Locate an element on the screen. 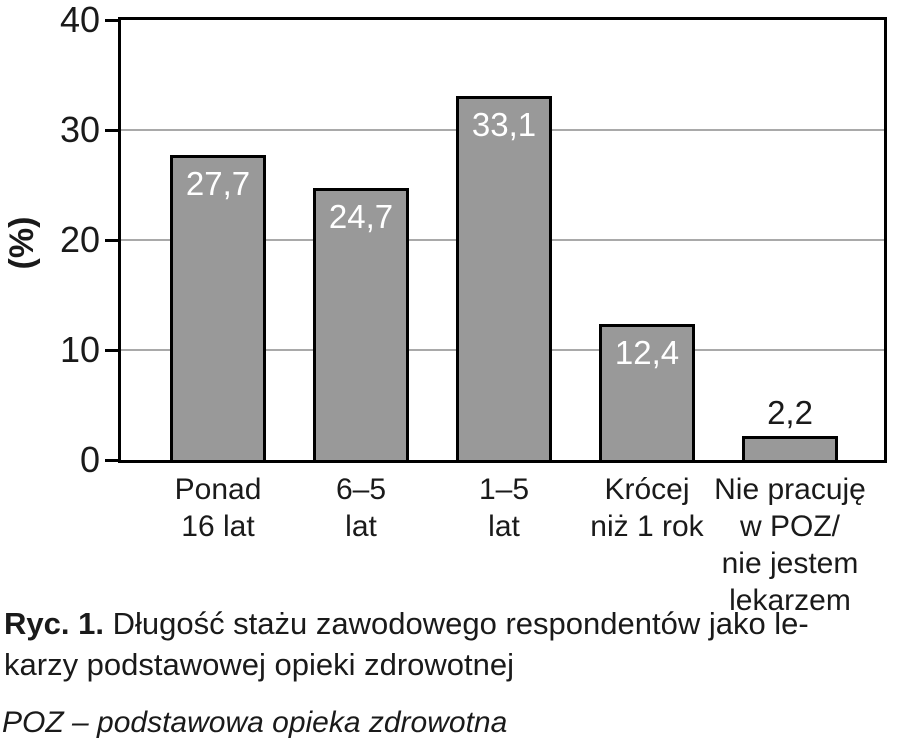 Image resolution: width=900 pixels, height=752 pixels. bar-value-label: 33,1 is located at coordinates (504, 124).